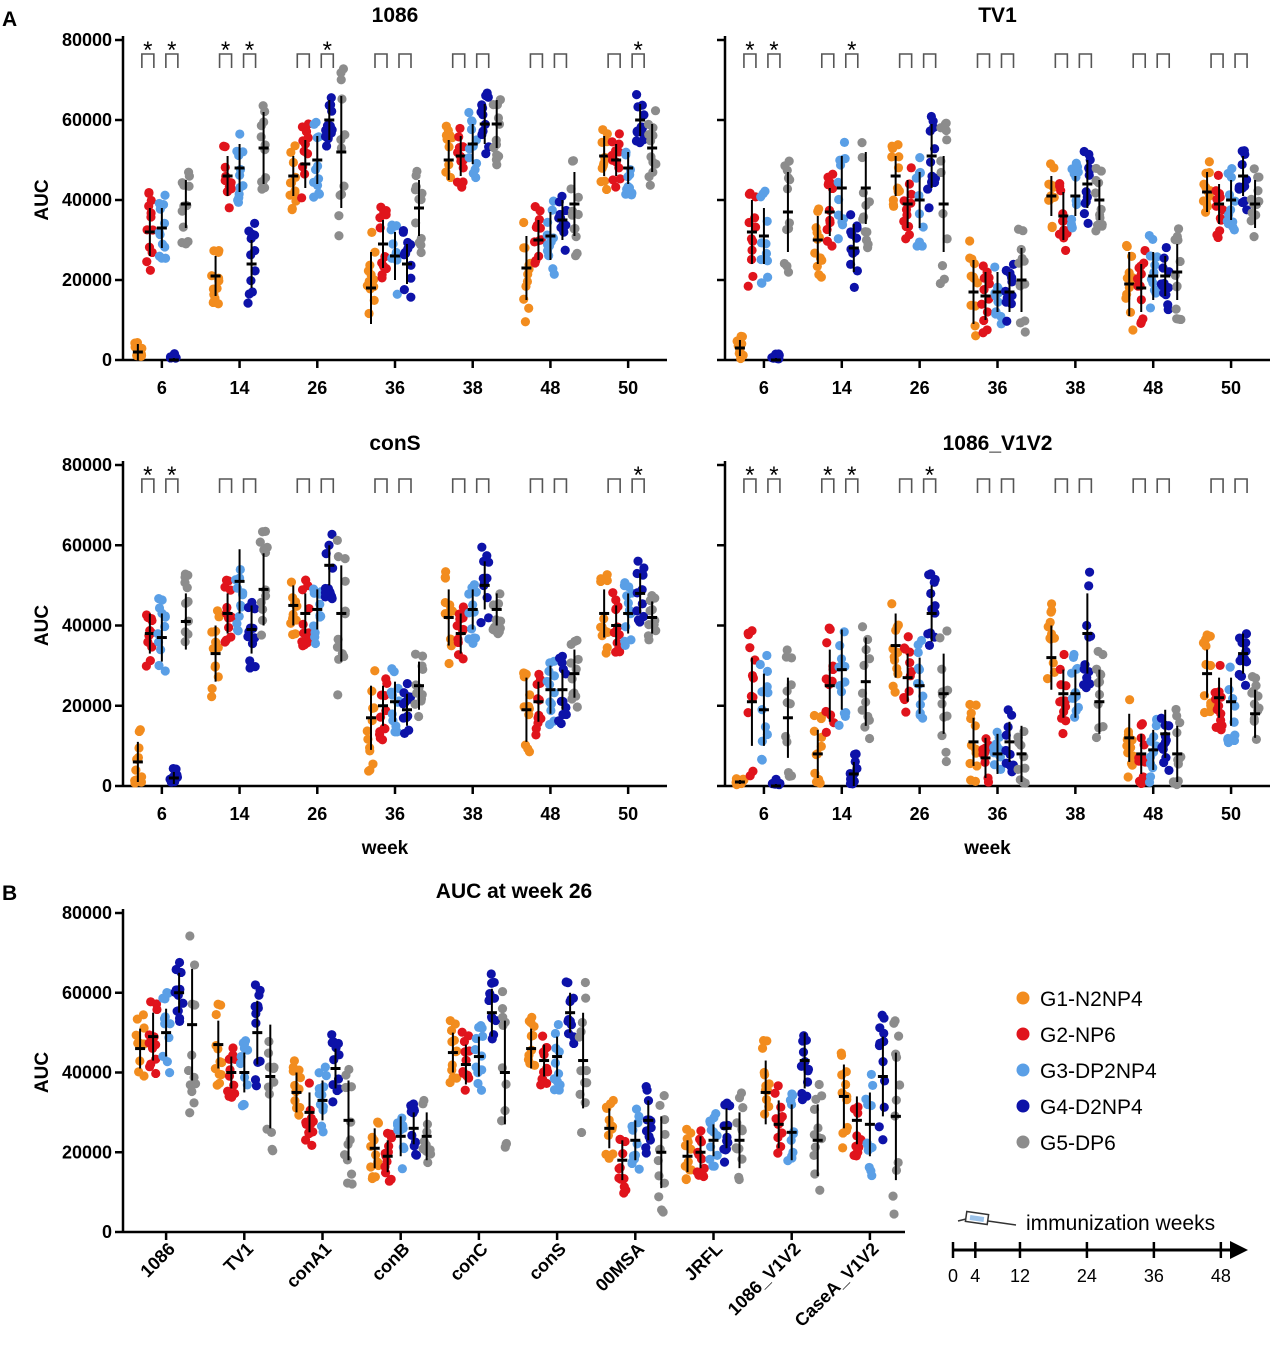 This screenshot has height=1357, width=1276. I want to click on x-tick-label: 50, so click(628, 388).